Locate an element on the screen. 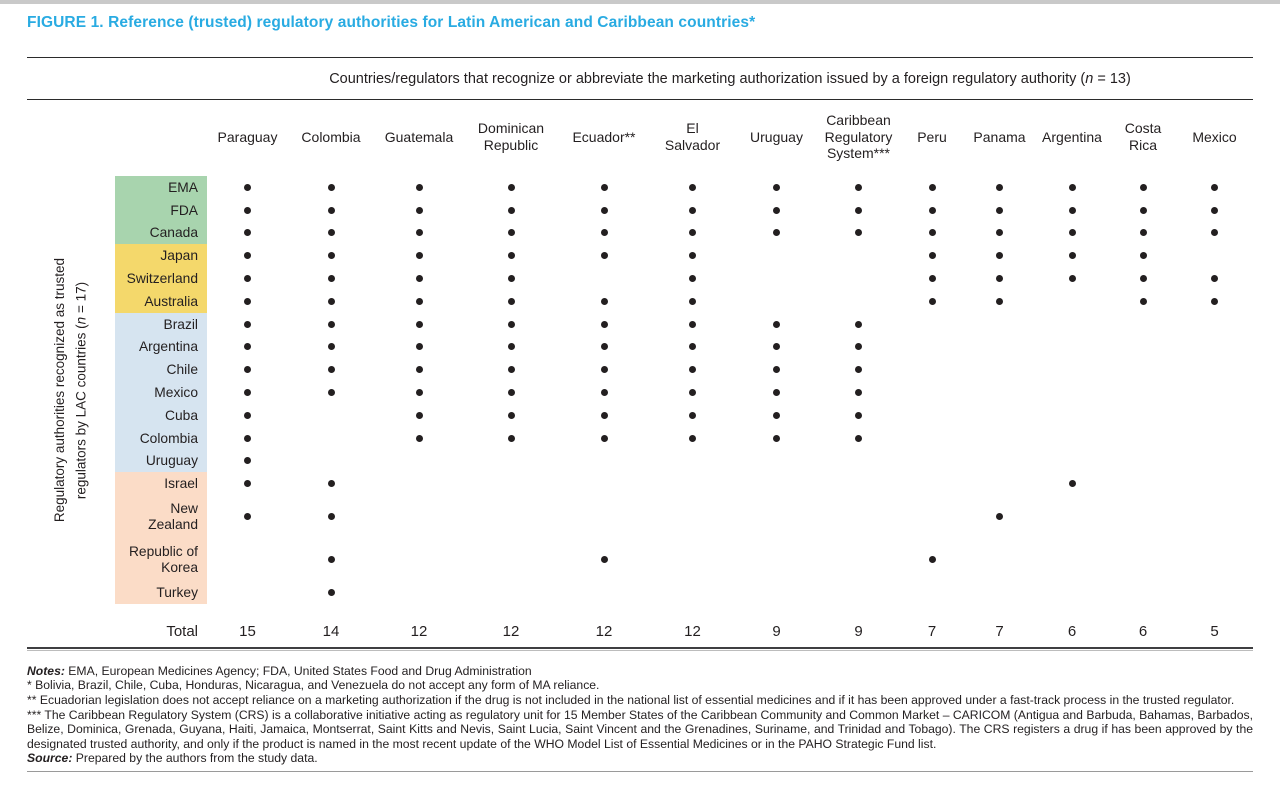 This screenshot has width=1280, height=788. row-label: New Zealand is located at coordinates (161, 517).